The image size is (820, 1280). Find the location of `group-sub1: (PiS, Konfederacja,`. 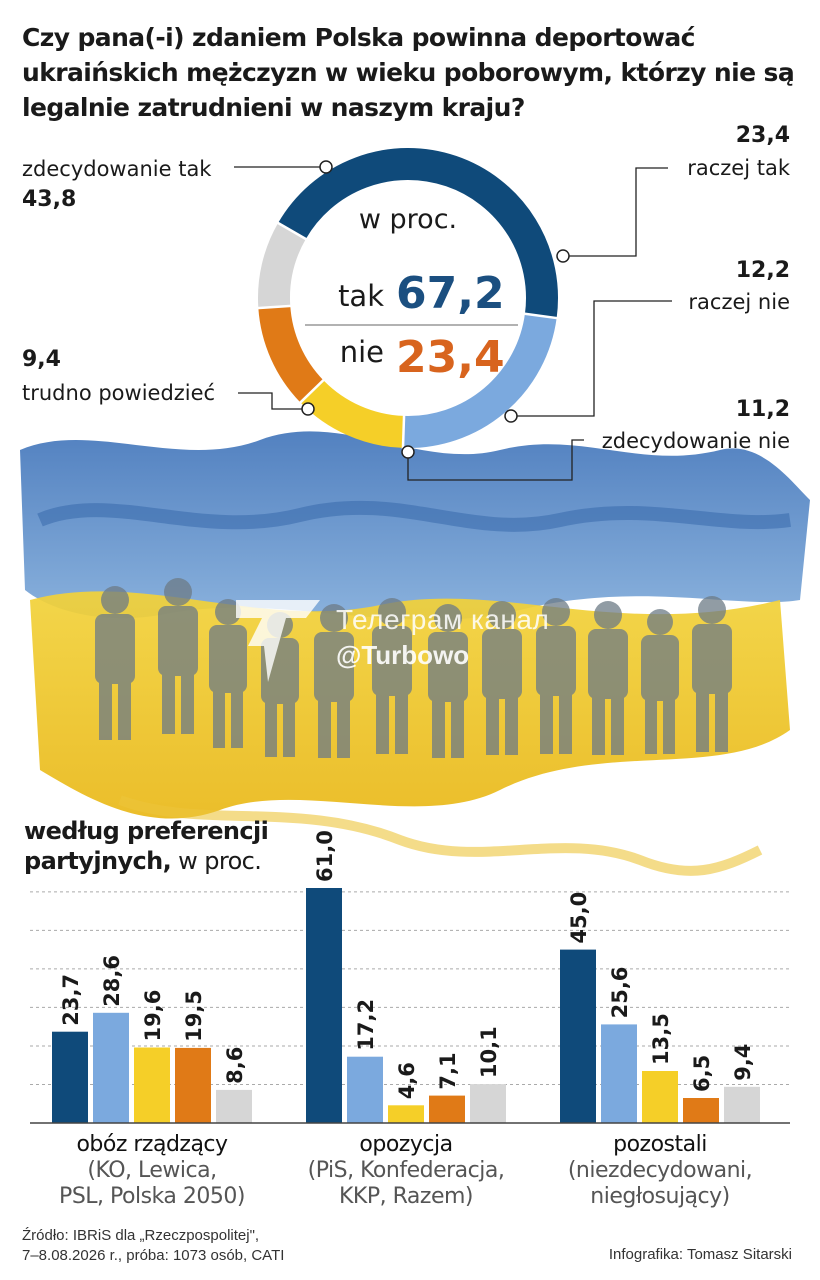

group-sub1: (PiS, Konfederacja, is located at coordinates (406, 1170).